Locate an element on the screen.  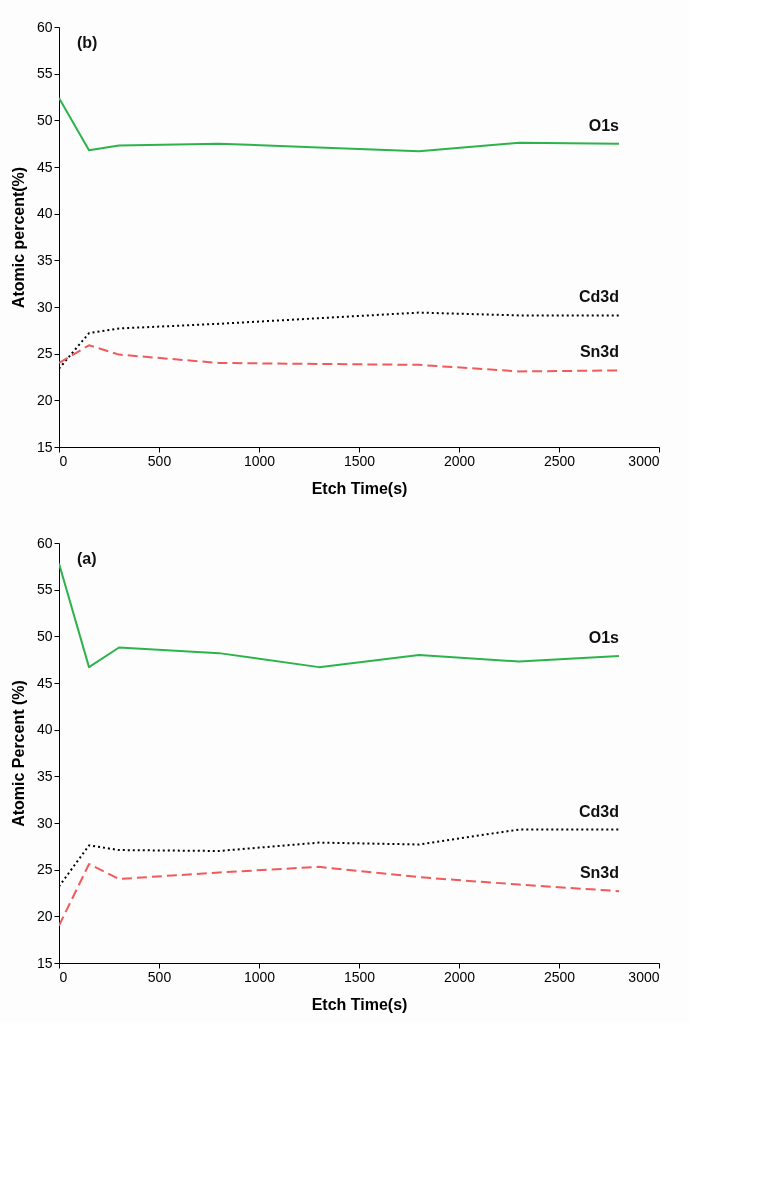
y-axis-title: Atomic Percent (%) is located at coordinates (18, 753).